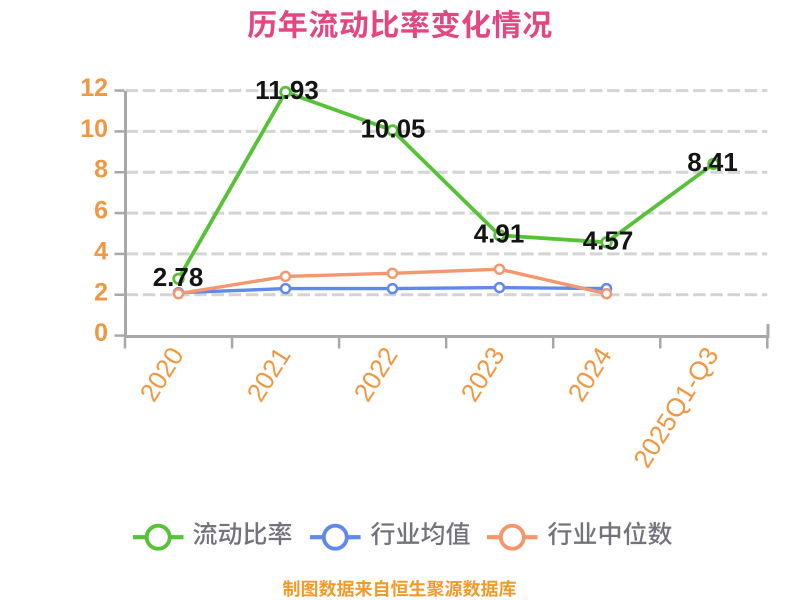 Image resolution: width=800 pixels, height=600 pixels. I want to click on svg-text: 0, so click(101, 333).